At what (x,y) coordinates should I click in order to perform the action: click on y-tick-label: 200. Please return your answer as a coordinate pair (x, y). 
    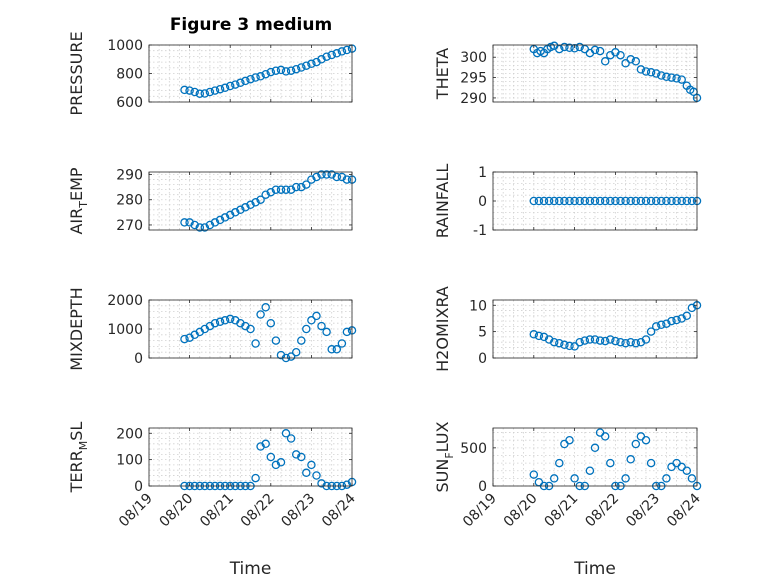
    Looking at the image, I should click on (129, 434).